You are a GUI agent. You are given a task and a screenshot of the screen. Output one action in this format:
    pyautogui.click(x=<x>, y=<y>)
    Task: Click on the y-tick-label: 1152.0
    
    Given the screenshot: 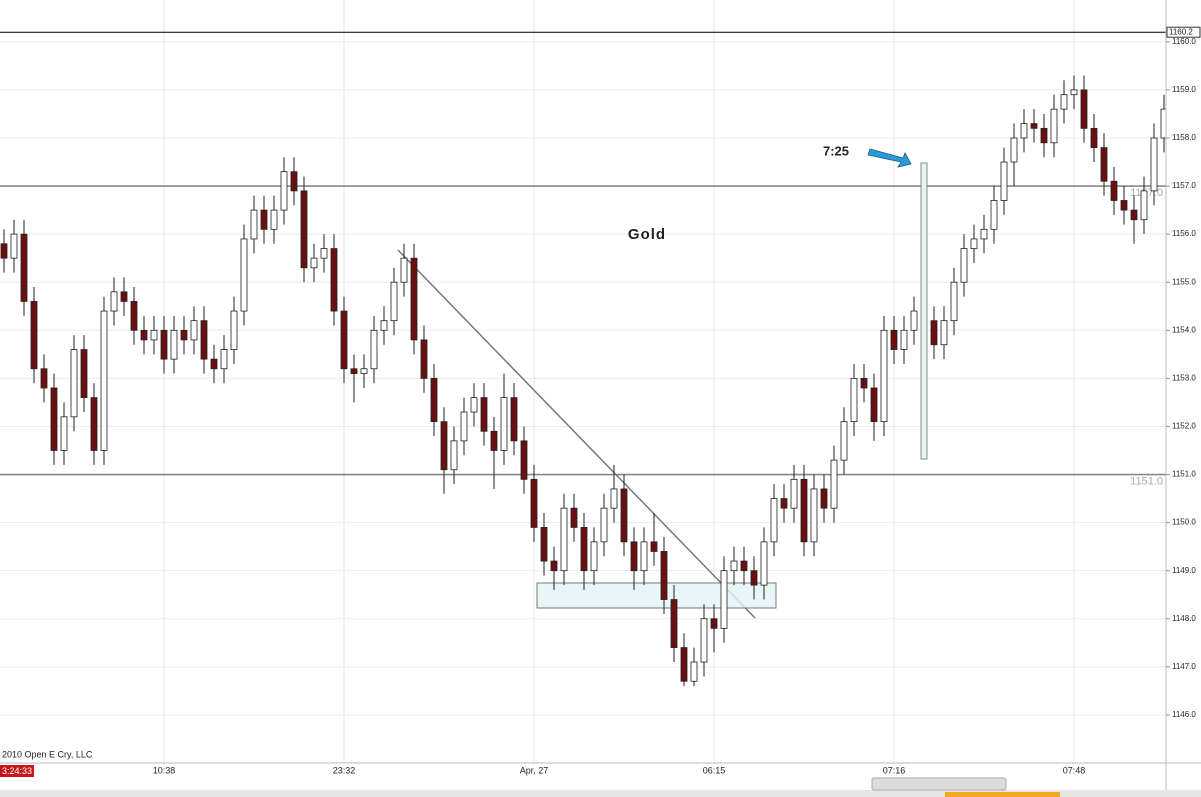 What is the action you would take?
    pyautogui.click(x=1184, y=426)
    